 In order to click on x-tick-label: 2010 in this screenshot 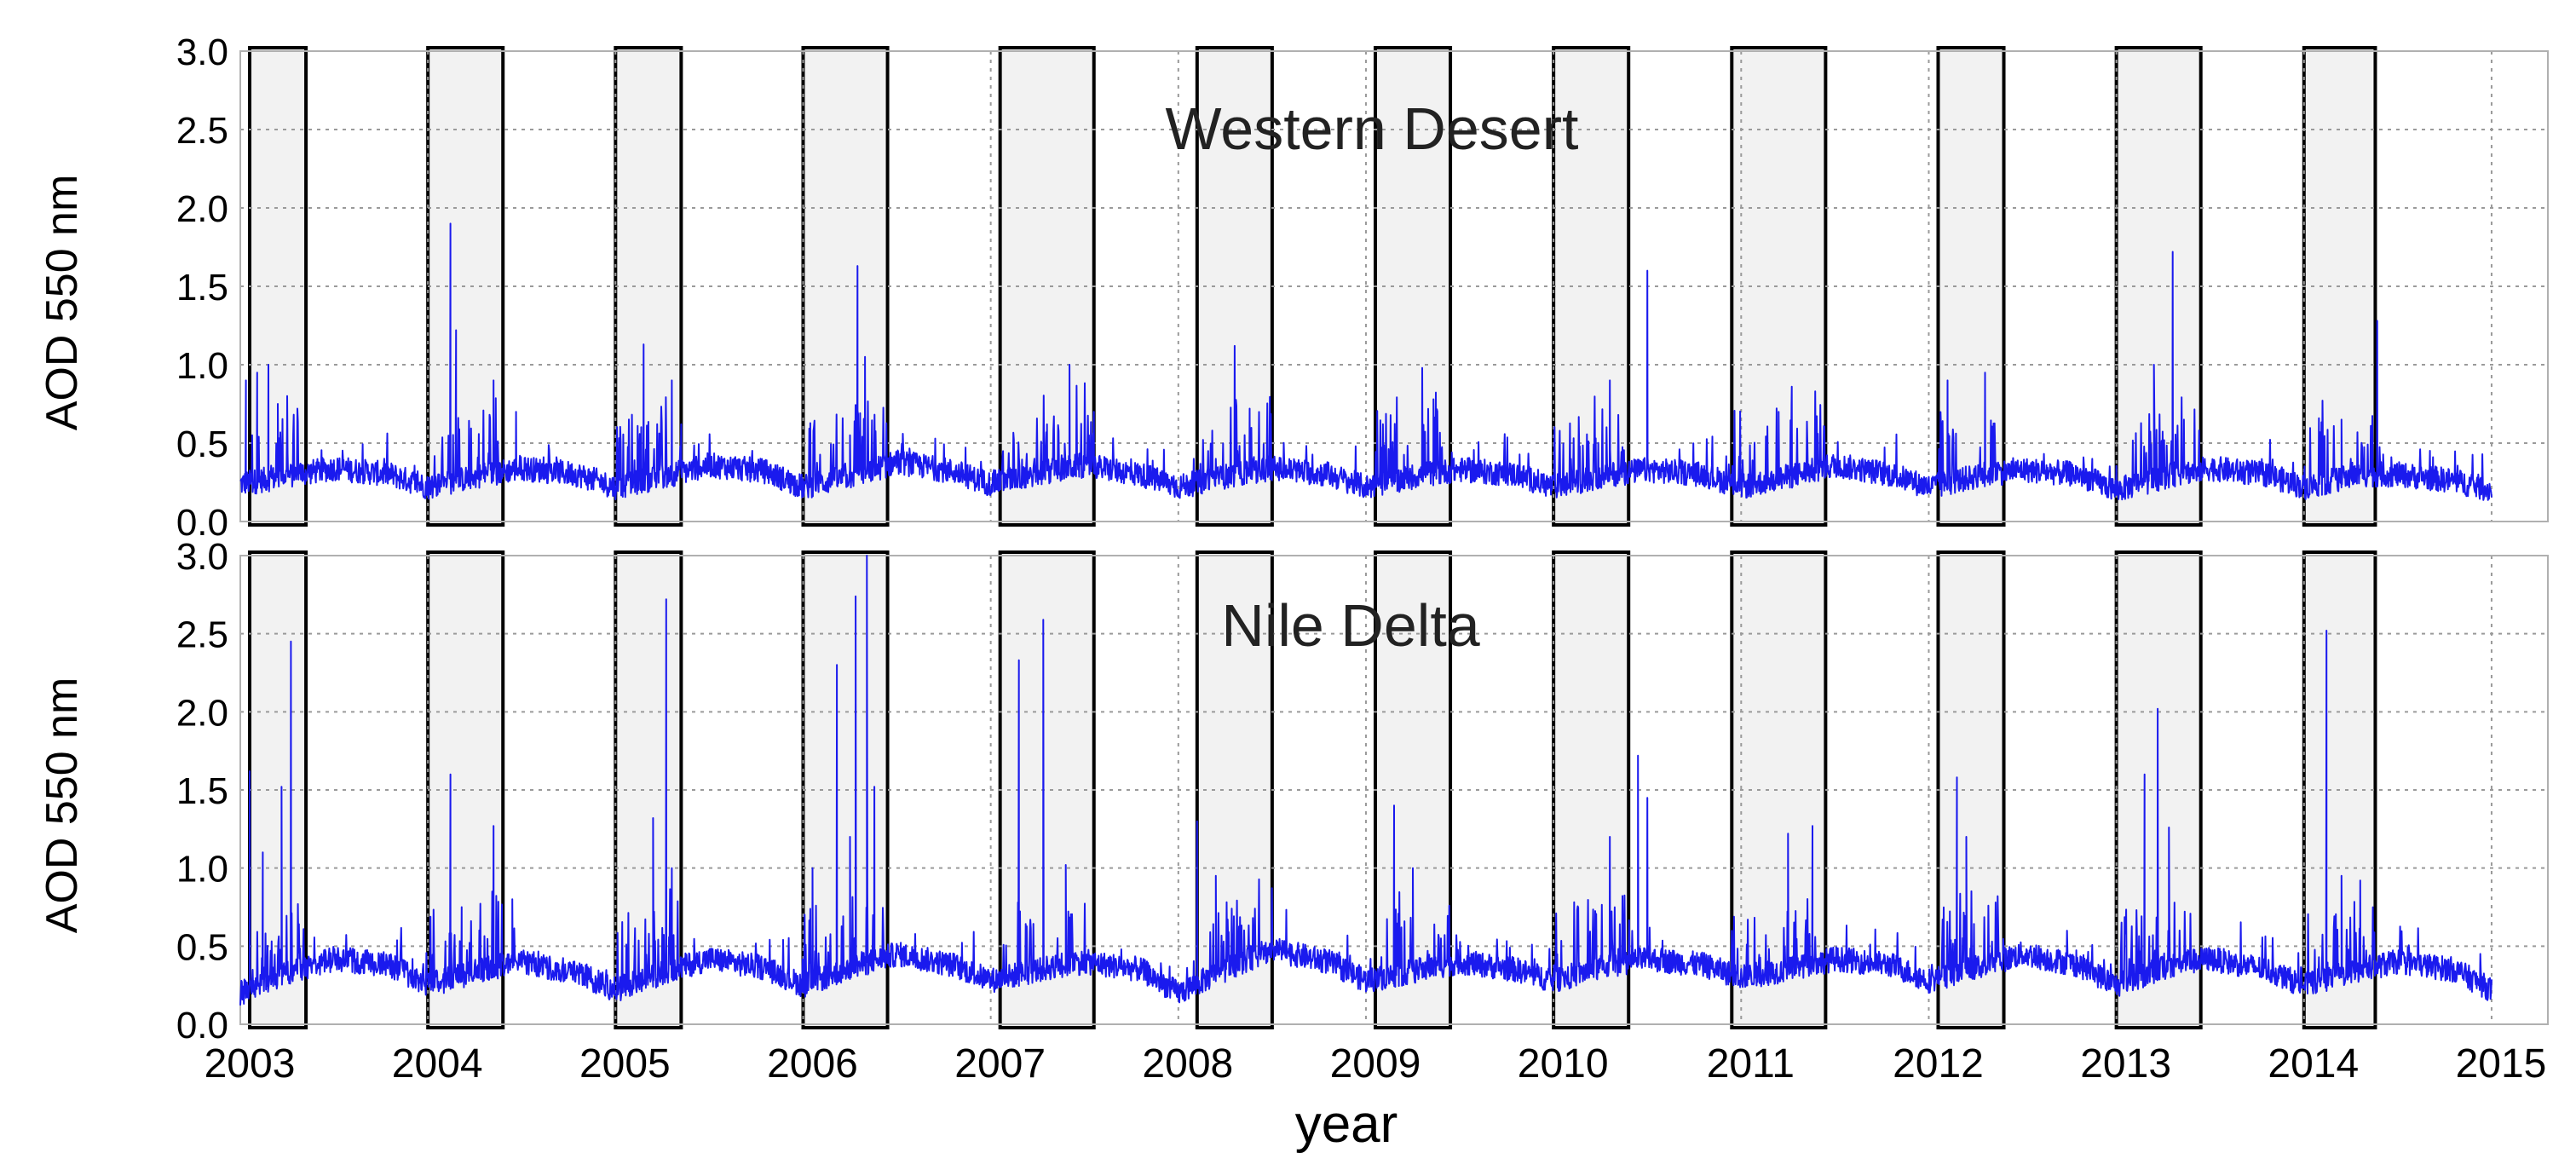, I will do `click(1563, 1064)`.